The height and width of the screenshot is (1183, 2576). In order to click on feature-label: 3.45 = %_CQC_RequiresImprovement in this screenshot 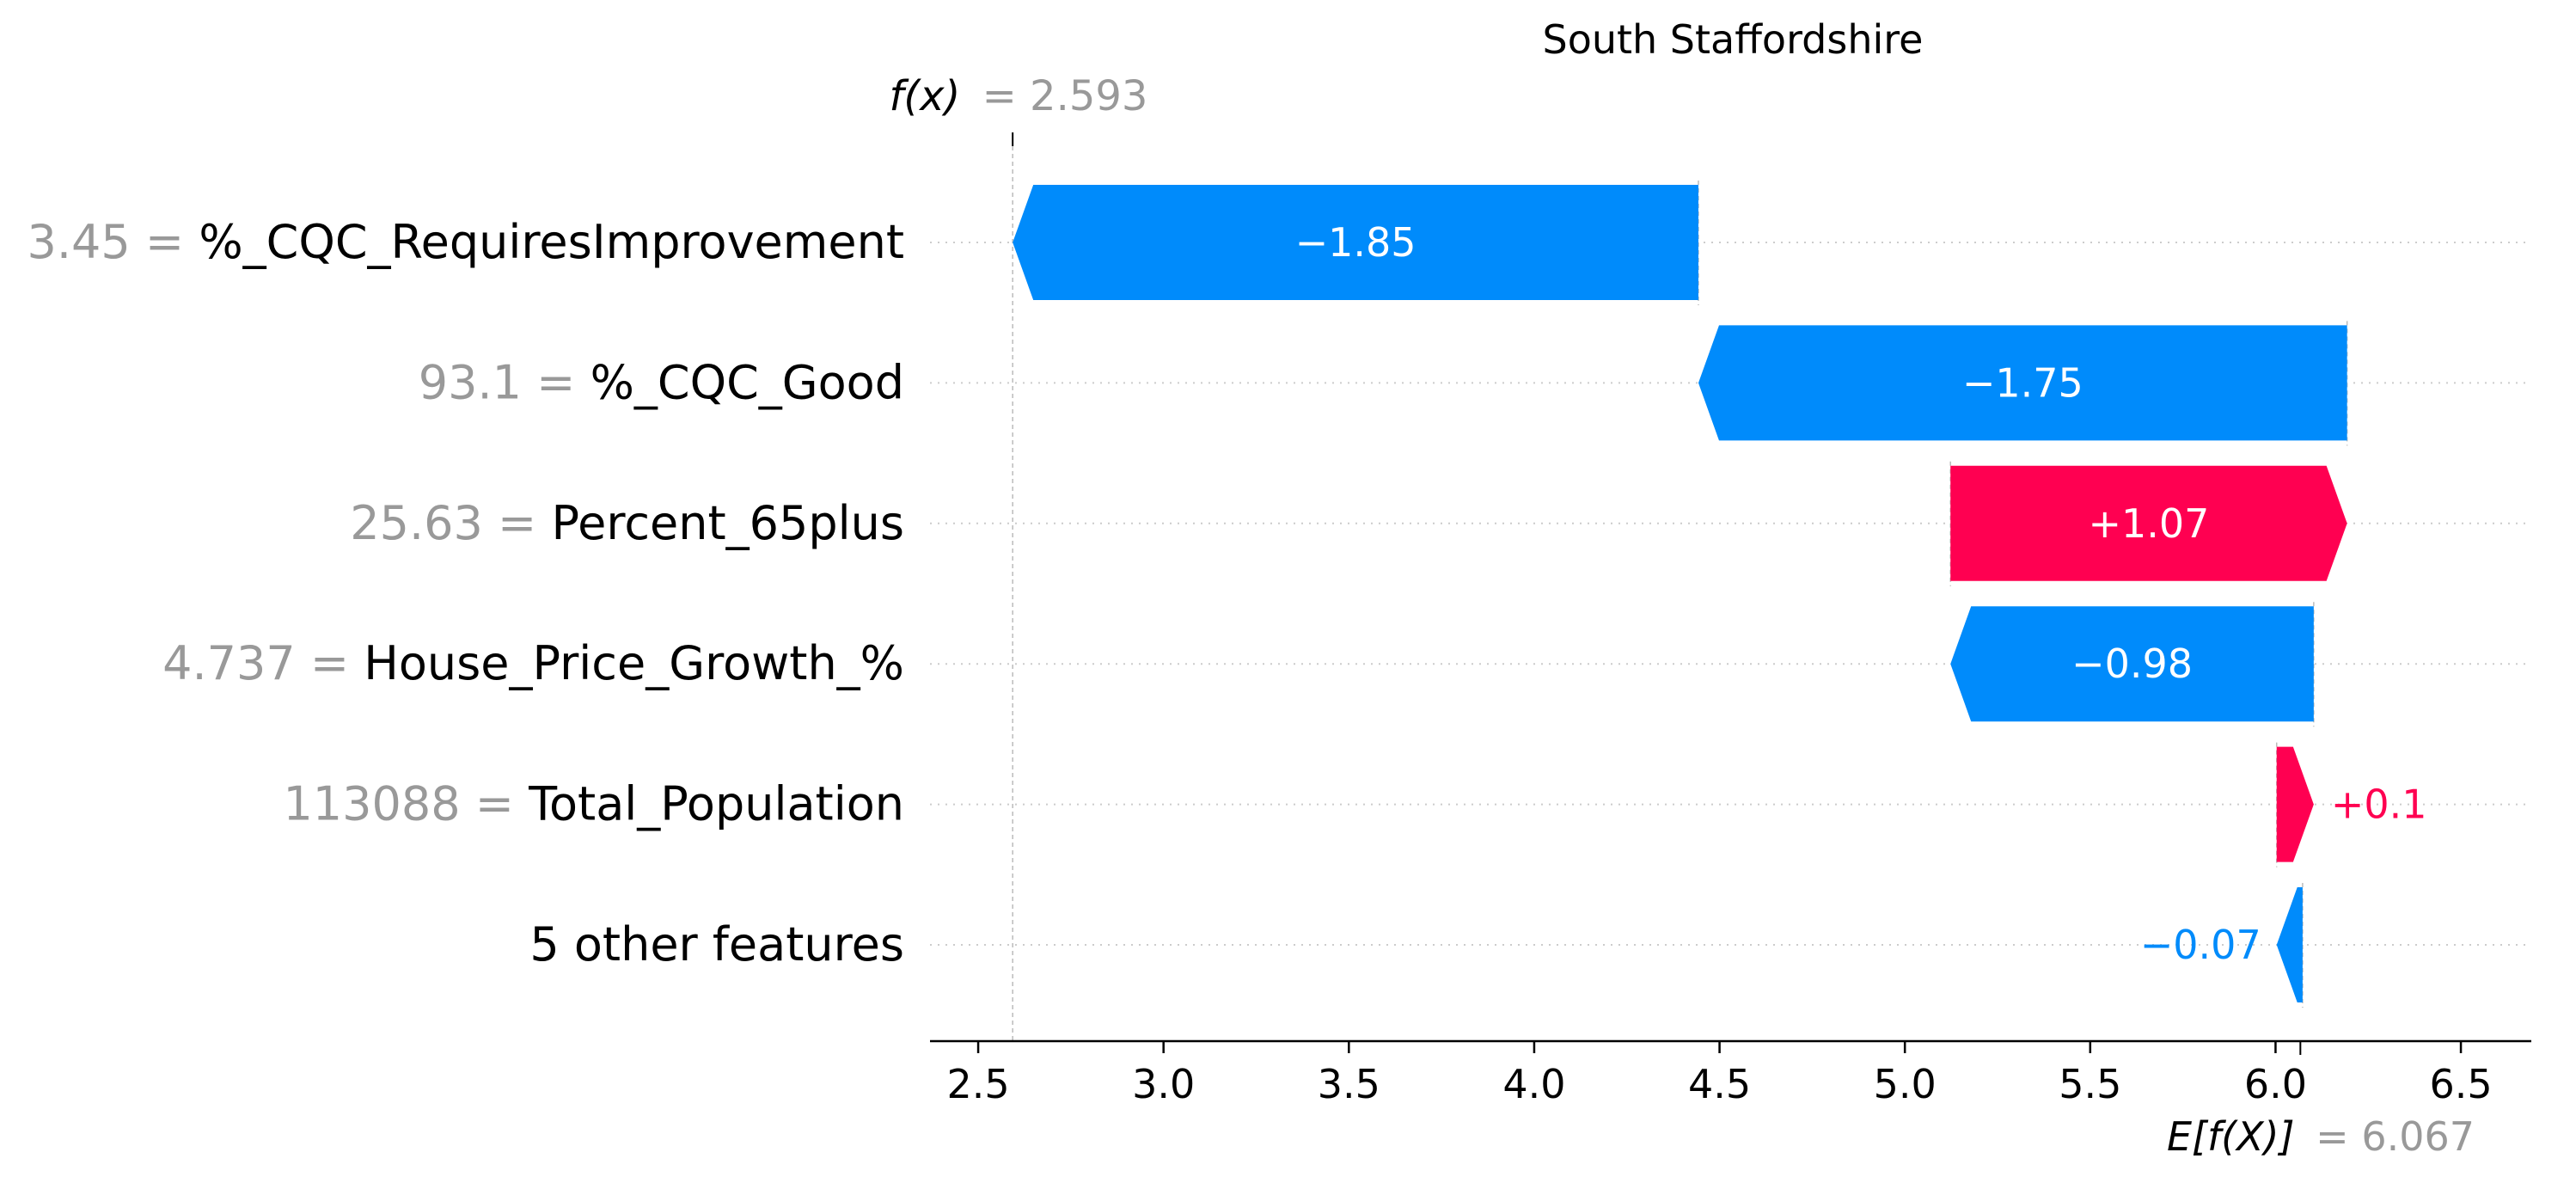, I will do `click(466, 242)`.